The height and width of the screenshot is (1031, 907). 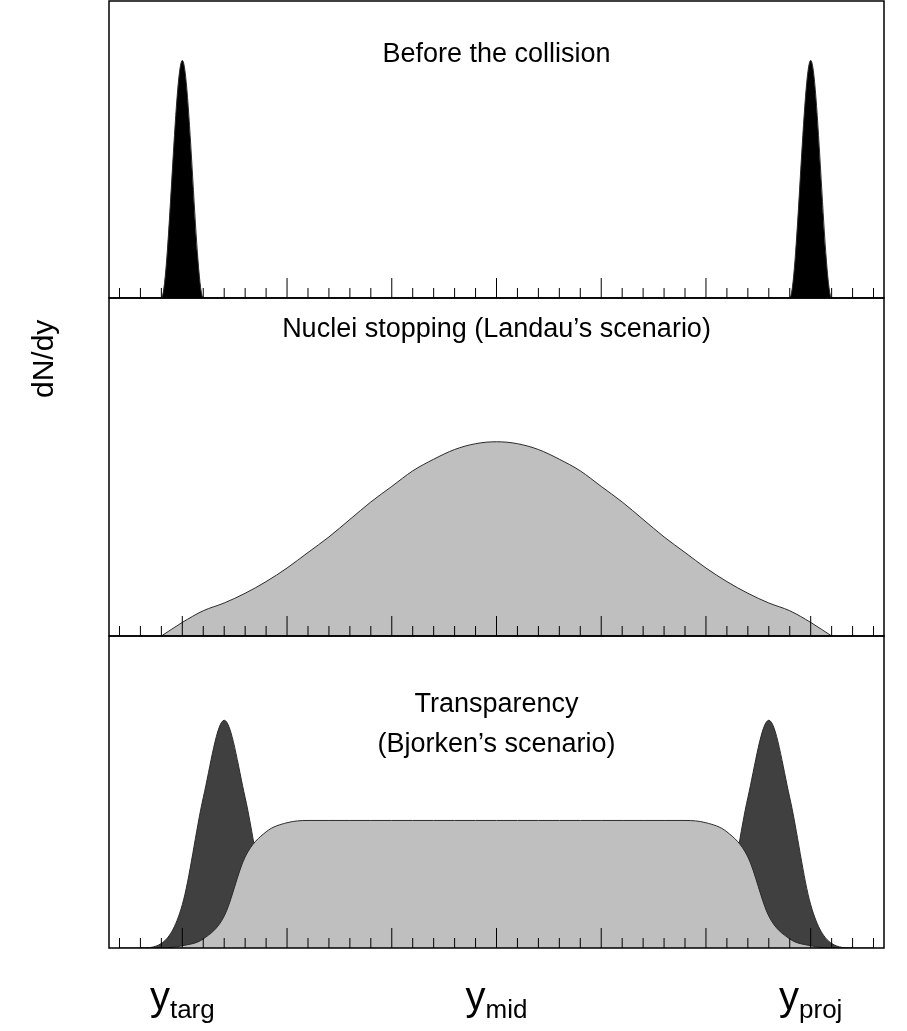 I want to click on chart-title: Before the collision, so click(x=496, y=53).